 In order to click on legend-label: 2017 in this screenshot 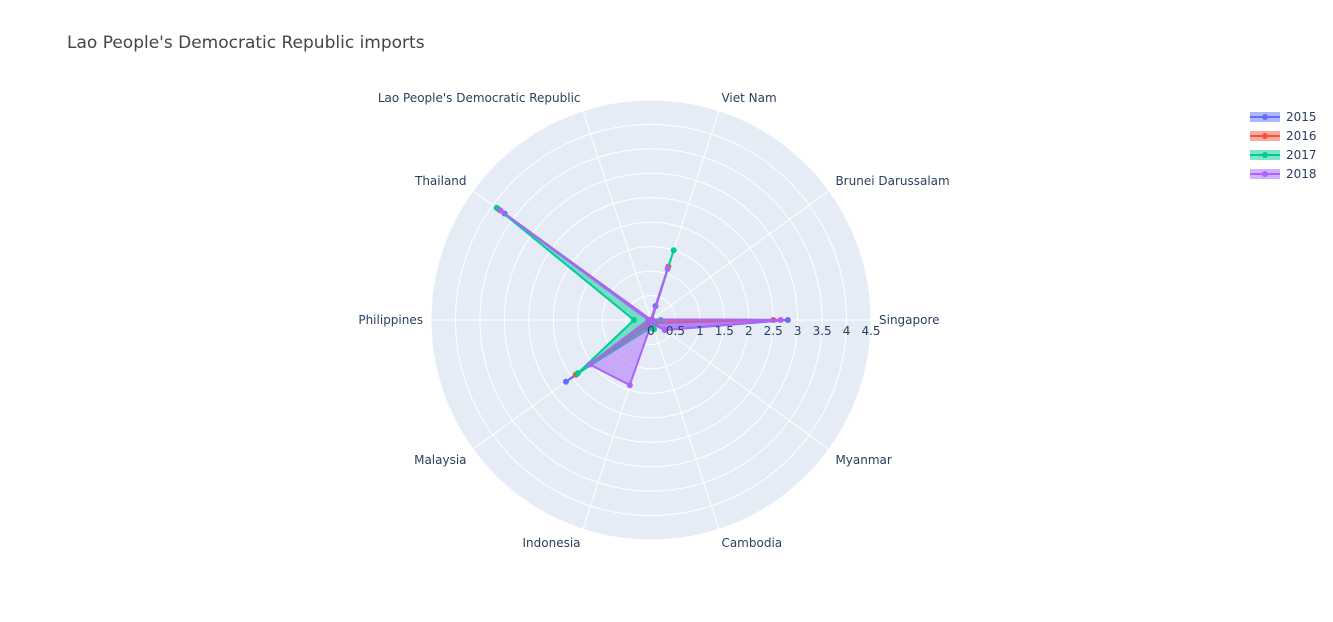, I will do `click(1301, 154)`.